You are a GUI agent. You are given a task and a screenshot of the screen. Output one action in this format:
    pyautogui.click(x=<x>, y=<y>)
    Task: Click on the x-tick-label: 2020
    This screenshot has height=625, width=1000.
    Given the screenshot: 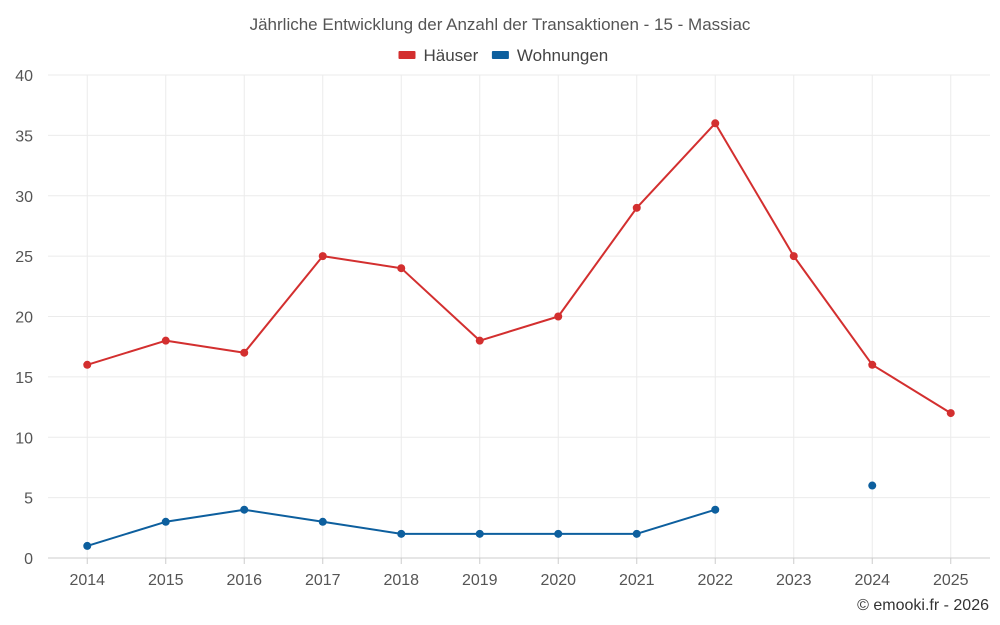 What is the action you would take?
    pyautogui.click(x=558, y=580)
    